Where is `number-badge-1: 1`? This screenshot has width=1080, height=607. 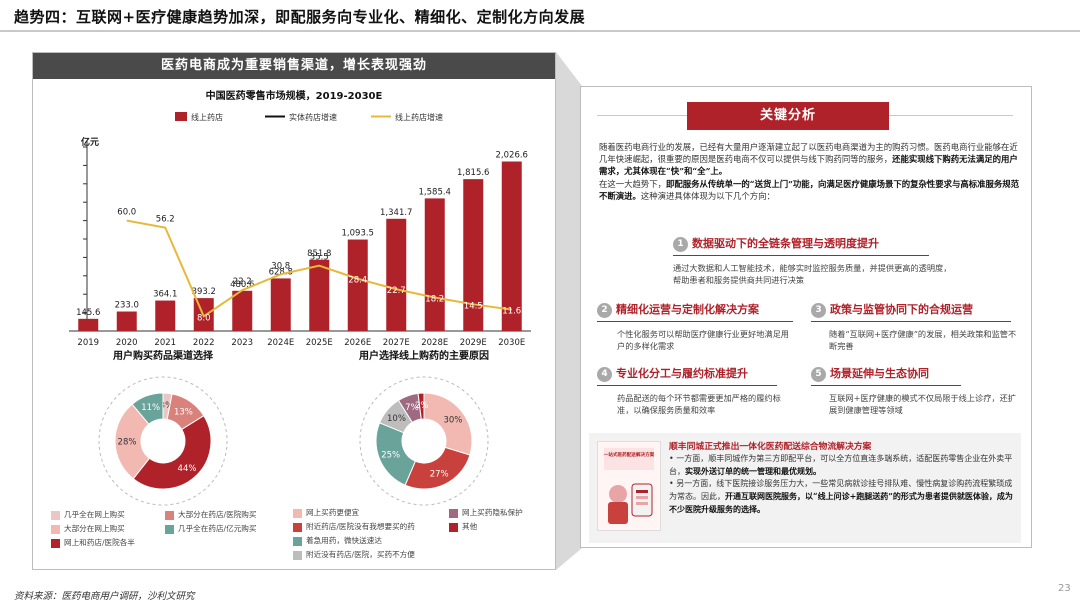 number-badge-1: 1 is located at coordinates (680, 244).